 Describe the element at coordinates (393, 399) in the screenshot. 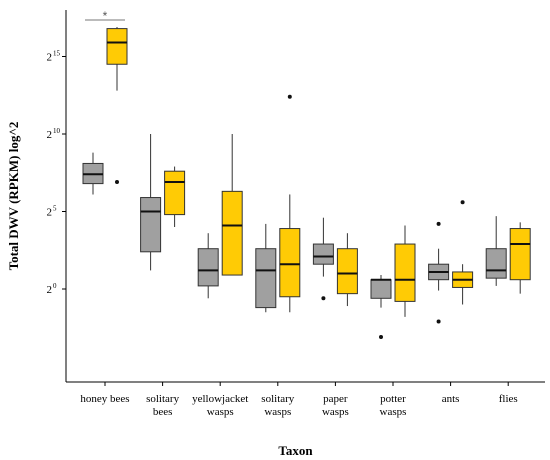

I see `x-tick-label: potter` at that location.